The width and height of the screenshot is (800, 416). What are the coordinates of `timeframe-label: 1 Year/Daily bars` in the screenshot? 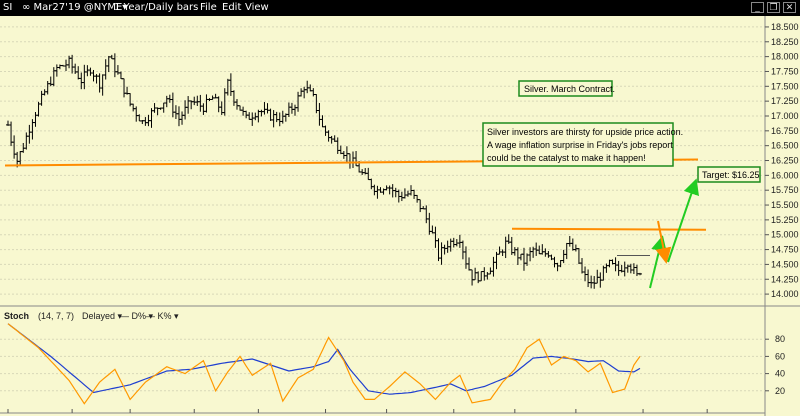 It's located at (156, 7).